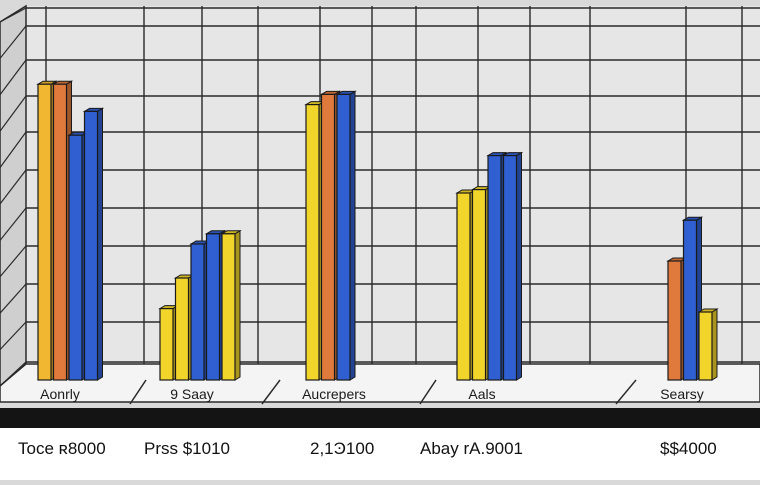 Image resolution: width=760 pixels, height=485 pixels. I want to click on chart-side-wall, so click(13, 195).